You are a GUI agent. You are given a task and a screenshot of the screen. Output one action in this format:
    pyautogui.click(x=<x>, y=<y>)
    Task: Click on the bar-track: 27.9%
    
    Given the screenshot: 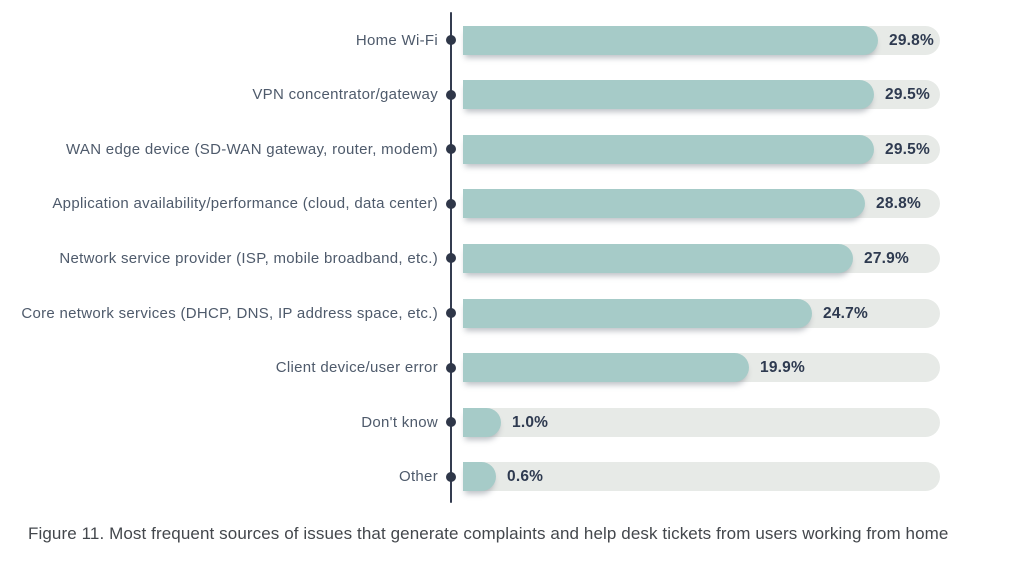 What is the action you would take?
    pyautogui.click(x=701, y=258)
    